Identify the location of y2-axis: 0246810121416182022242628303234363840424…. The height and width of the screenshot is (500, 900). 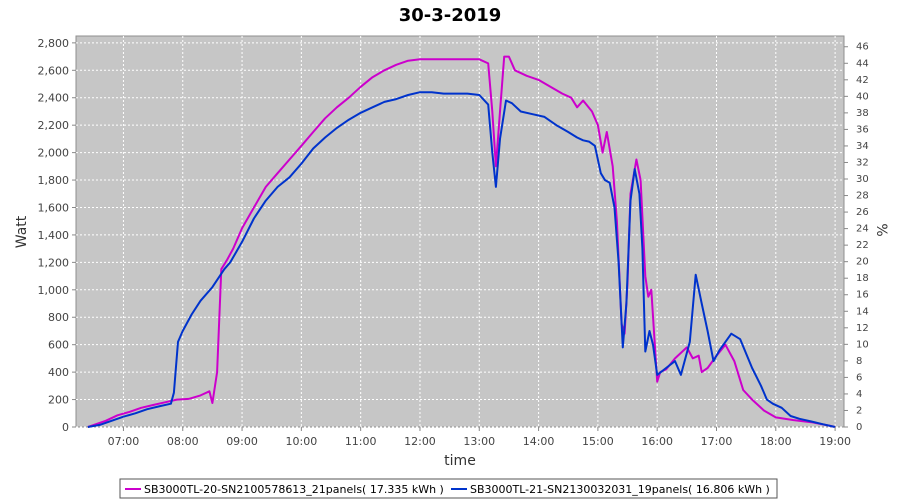
(856, 237).